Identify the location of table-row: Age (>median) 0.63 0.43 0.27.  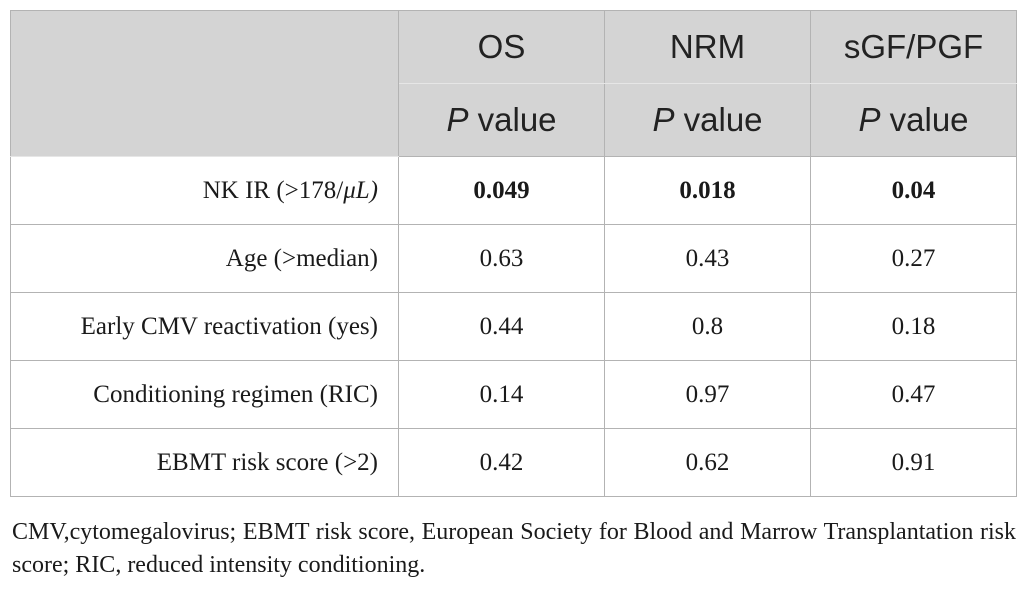
(513, 258).